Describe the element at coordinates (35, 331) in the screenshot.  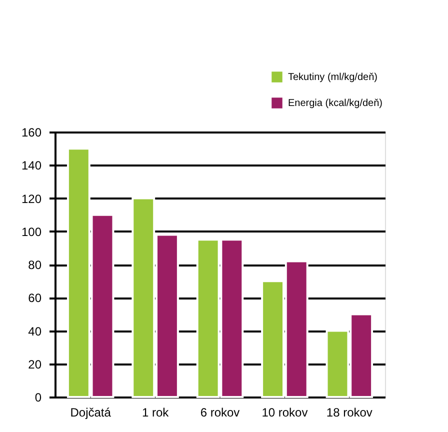
I see `y-tick-label: 40` at that location.